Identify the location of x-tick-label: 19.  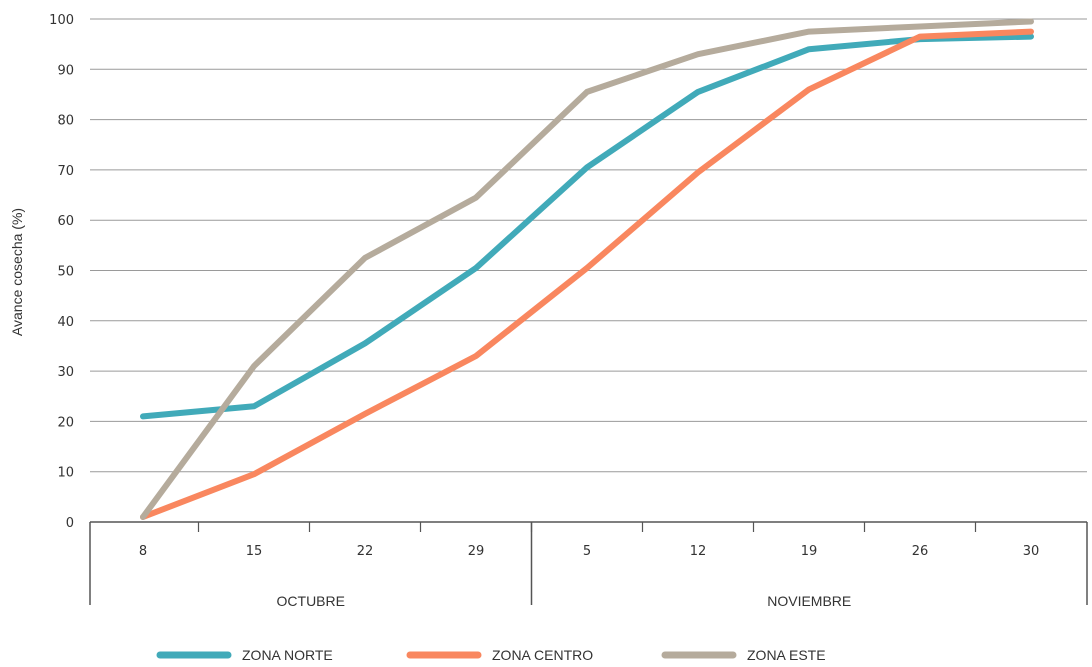
(809, 551).